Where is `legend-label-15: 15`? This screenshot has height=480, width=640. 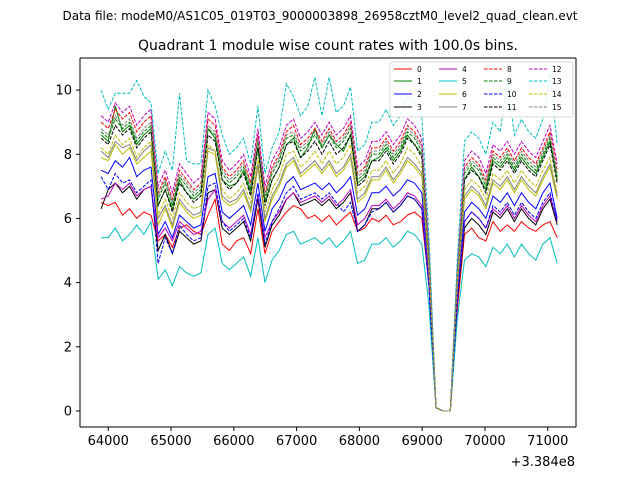
legend-label-15: 15 is located at coordinates (557, 107).